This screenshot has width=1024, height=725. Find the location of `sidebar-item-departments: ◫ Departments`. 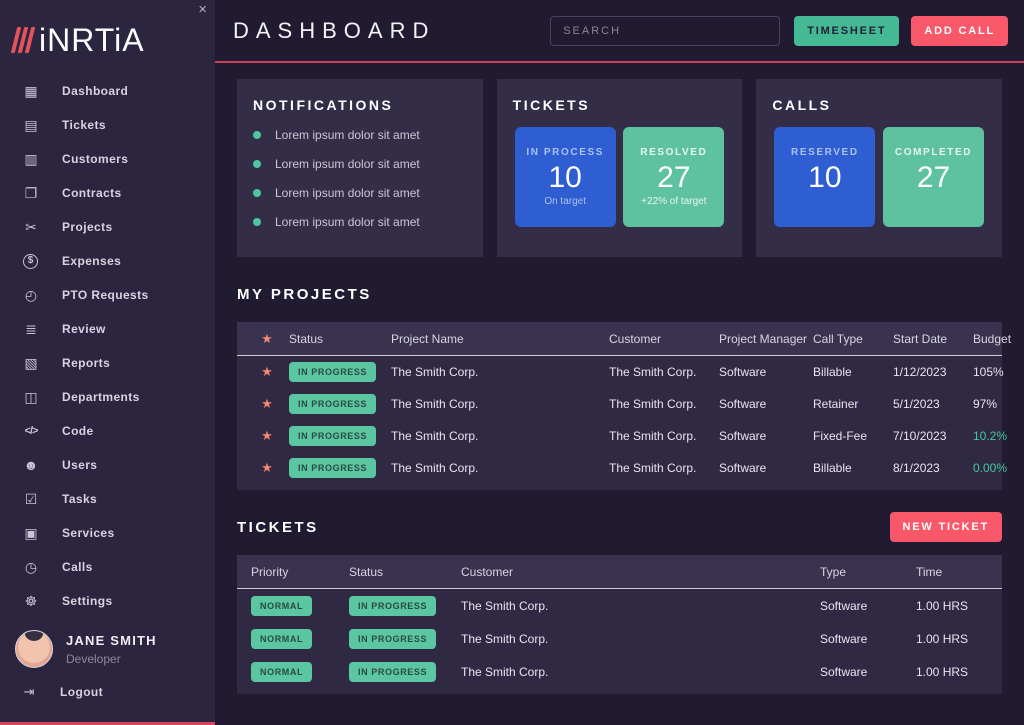

sidebar-item-departments: ◫ Departments is located at coordinates (107, 397).